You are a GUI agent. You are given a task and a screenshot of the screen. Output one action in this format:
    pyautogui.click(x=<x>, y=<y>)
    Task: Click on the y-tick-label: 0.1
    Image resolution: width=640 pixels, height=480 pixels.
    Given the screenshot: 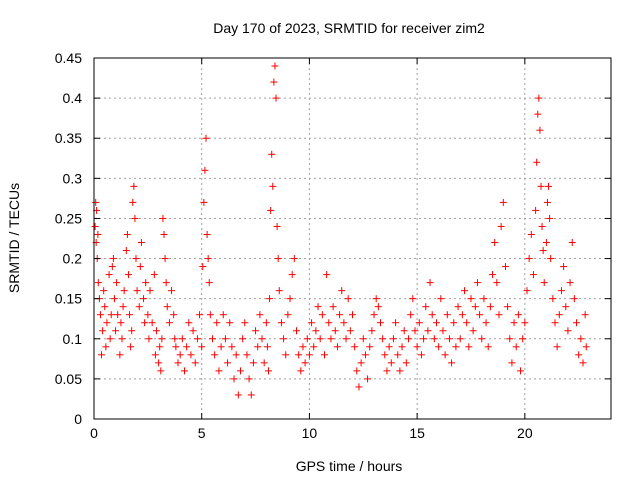 What is the action you would take?
    pyautogui.click(x=73, y=339)
    